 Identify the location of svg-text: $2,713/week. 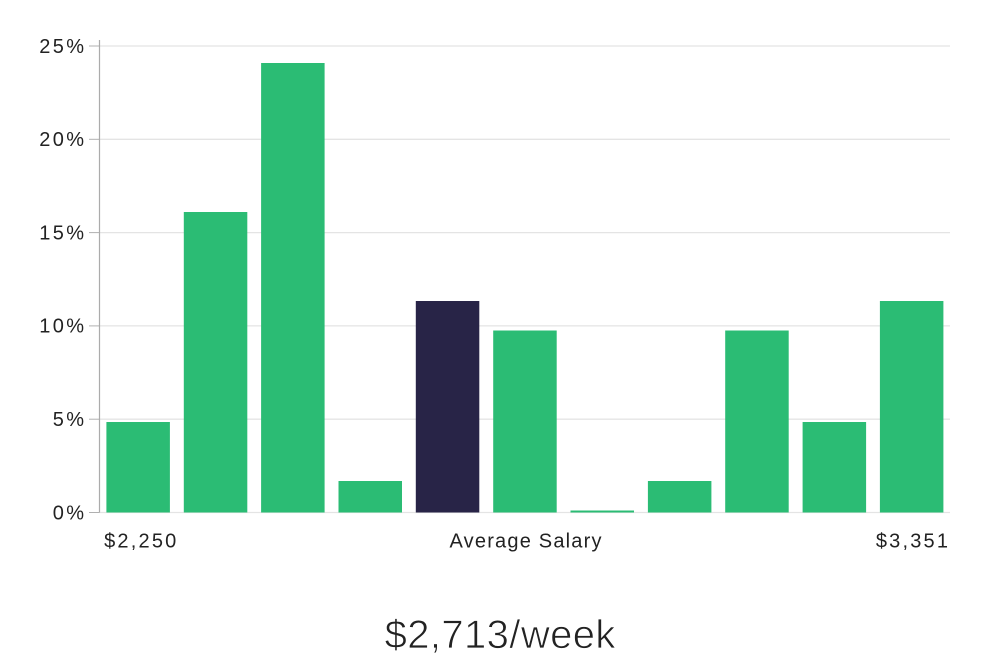
(501, 635).